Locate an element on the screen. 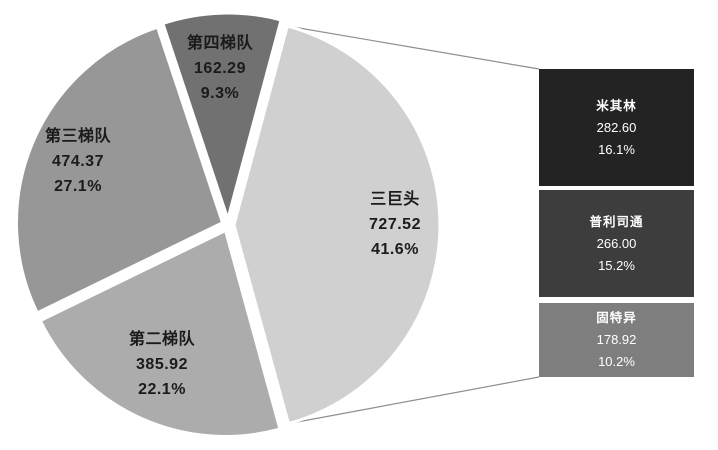 Image resolution: width=718 pixels, height=450 pixels. breakdown-box-goodyear: 固特异 178.92 10.2% is located at coordinates (616, 340).